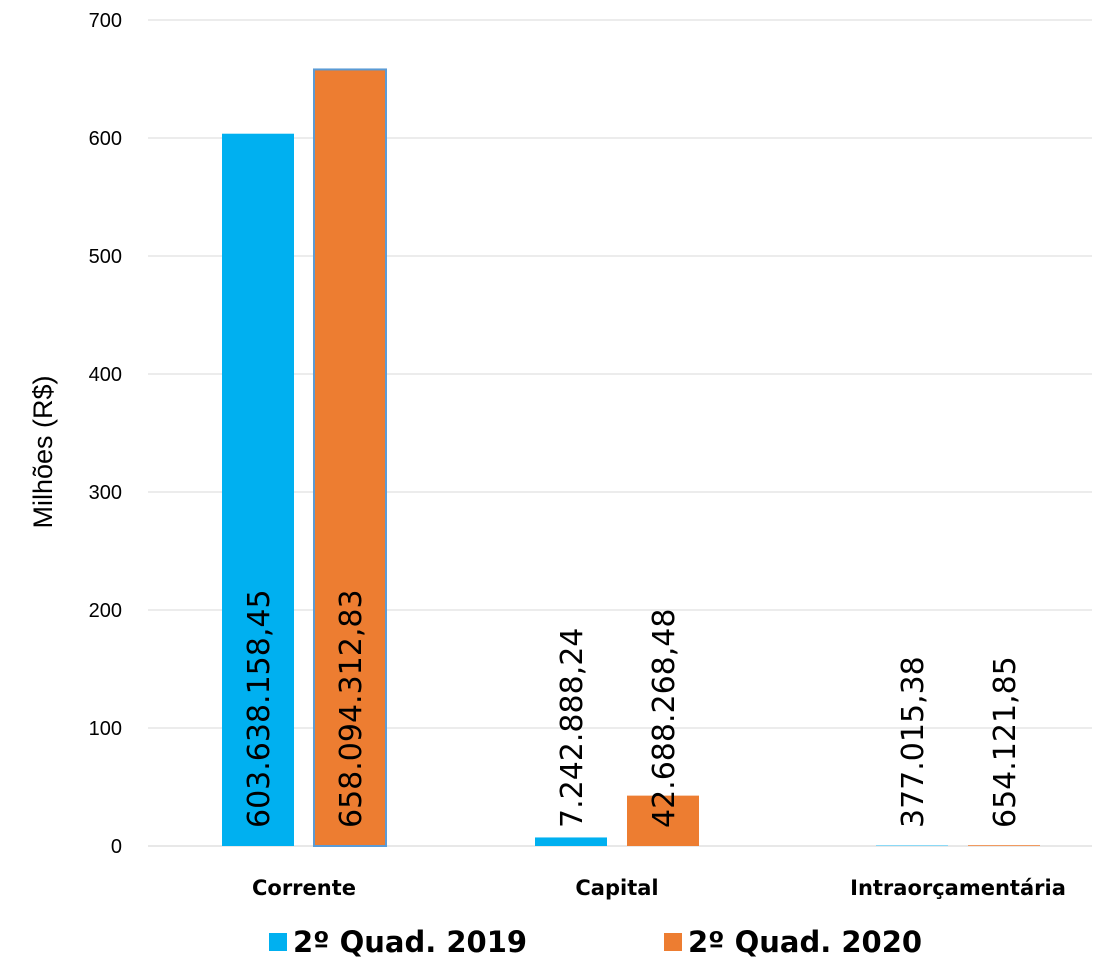  What do you see at coordinates (259, 708) in the screenshot?
I see `data-label: 603.638.158,45` at bounding box center [259, 708].